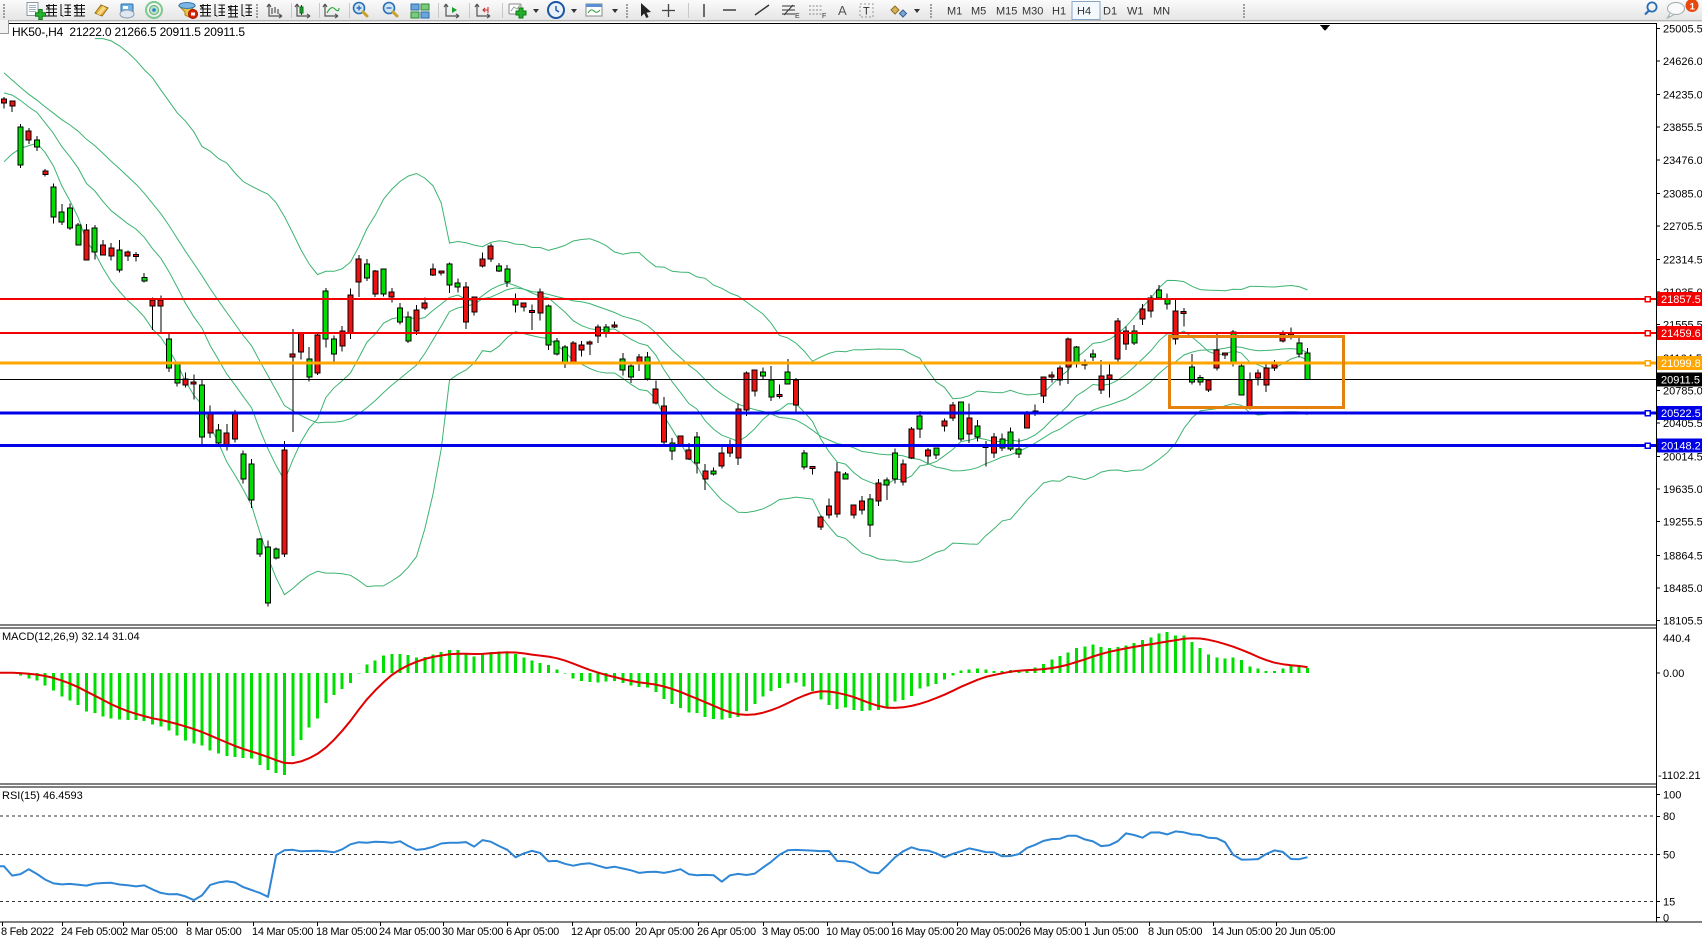 This screenshot has height=943, width=1702. Describe the element at coordinates (954, 12) in the screenshot. I see `svg-text: M1` at that location.